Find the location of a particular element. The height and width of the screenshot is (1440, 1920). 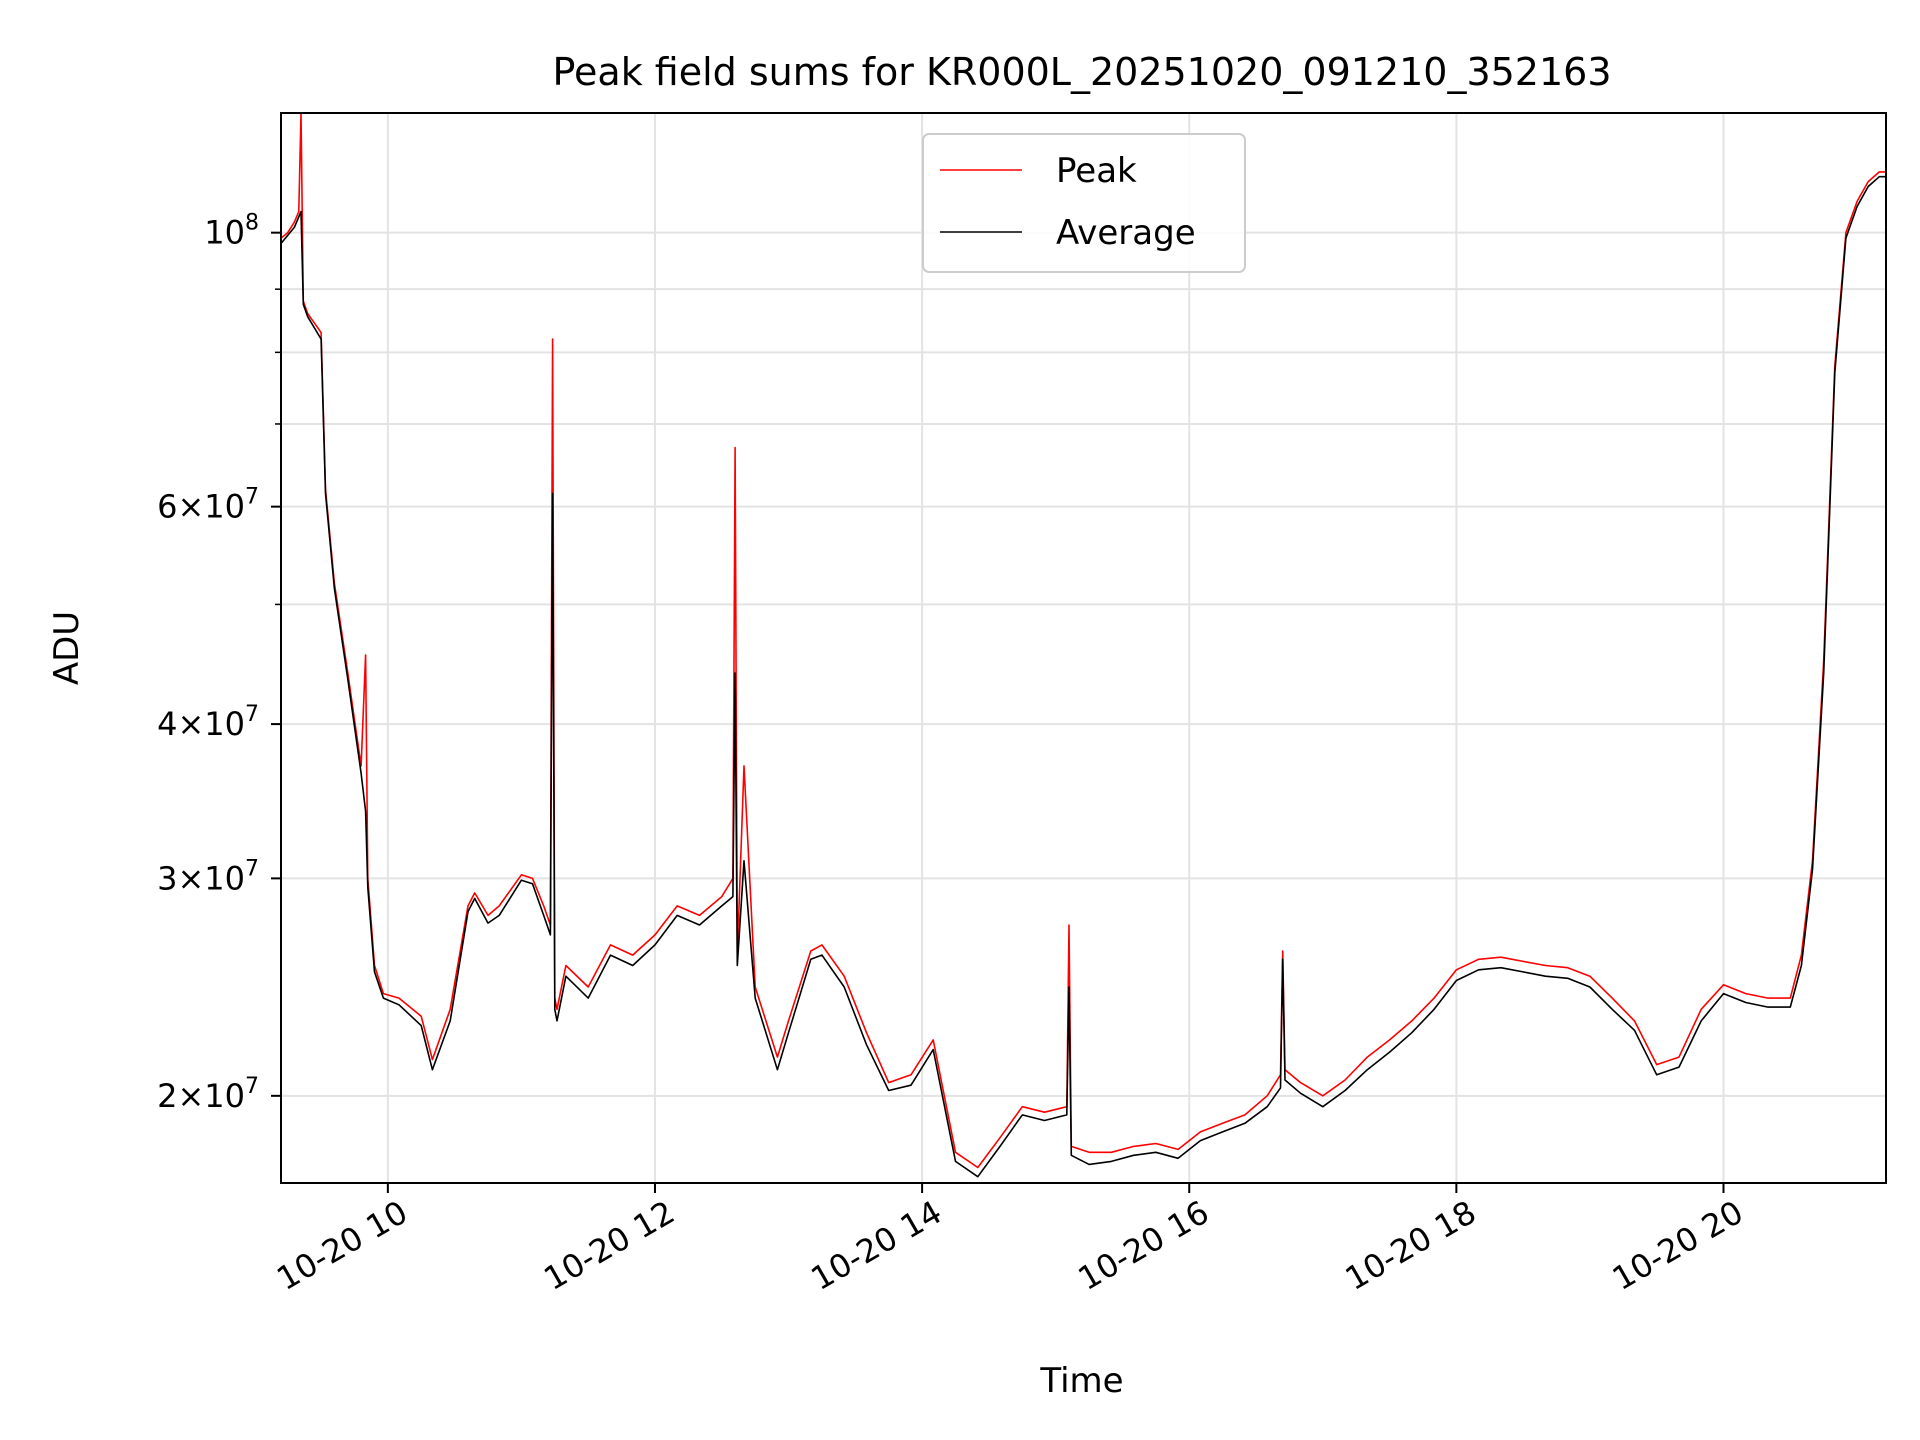

legend-box is located at coordinates (1084, 203).